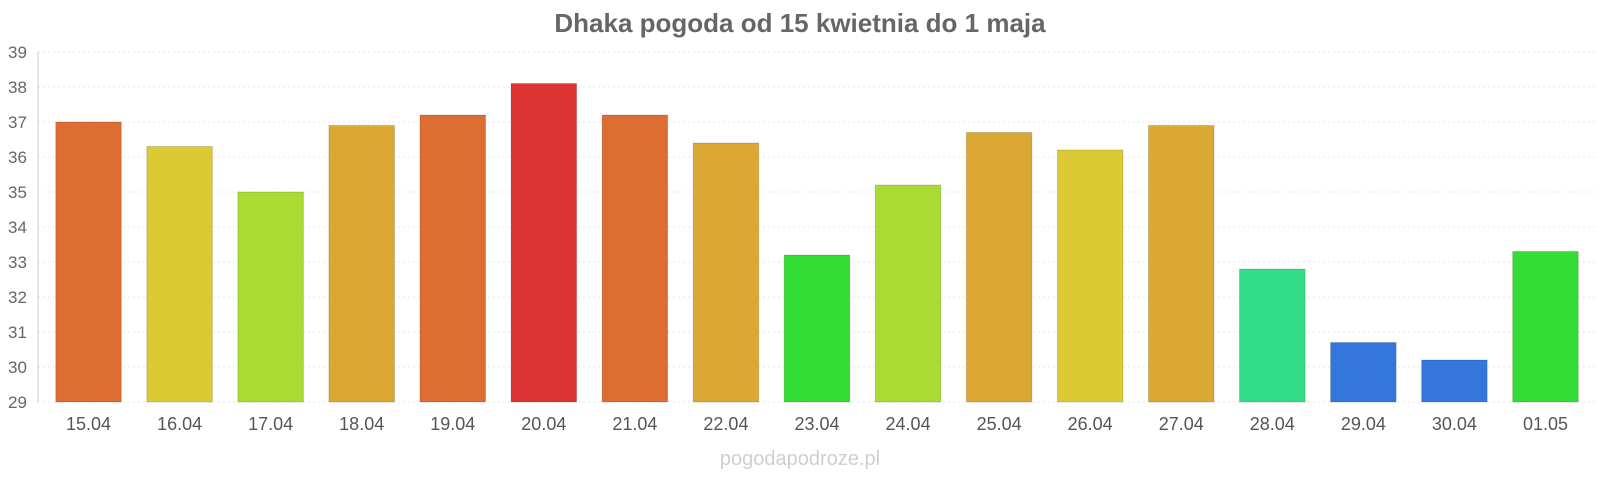 This screenshot has height=480, width=1600. Describe the element at coordinates (17, 297) in the screenshot. I see `y-tick-label: 32` at that location.